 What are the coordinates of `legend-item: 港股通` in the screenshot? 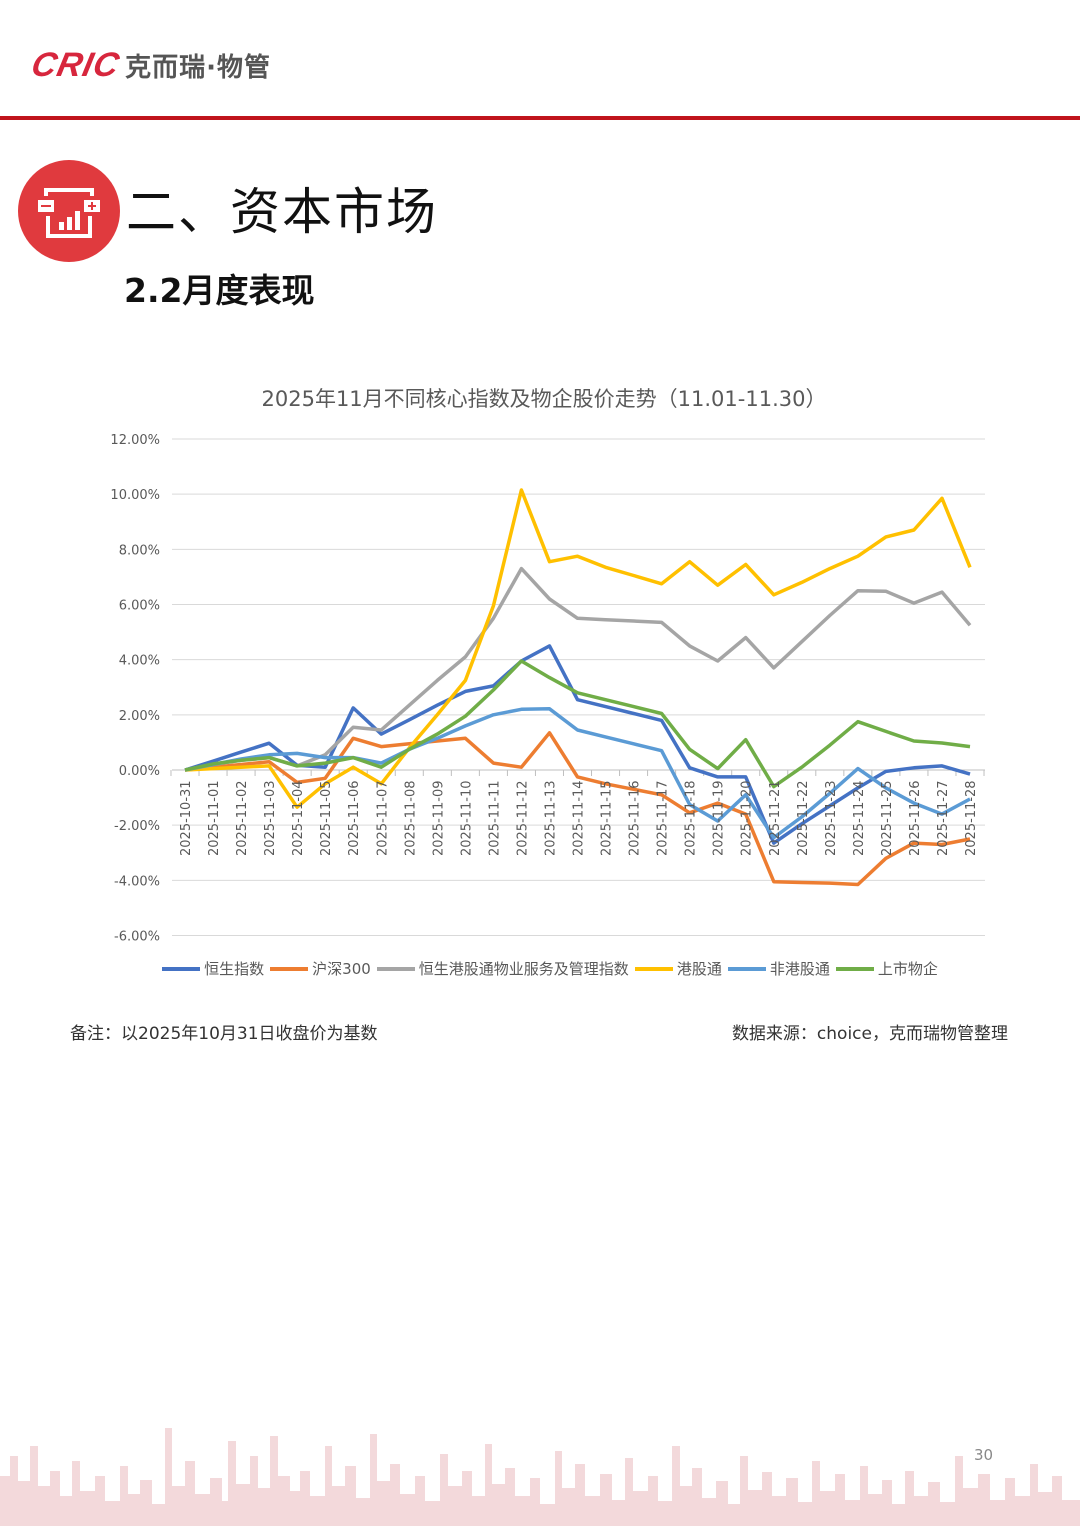 It's located at (678, 968).